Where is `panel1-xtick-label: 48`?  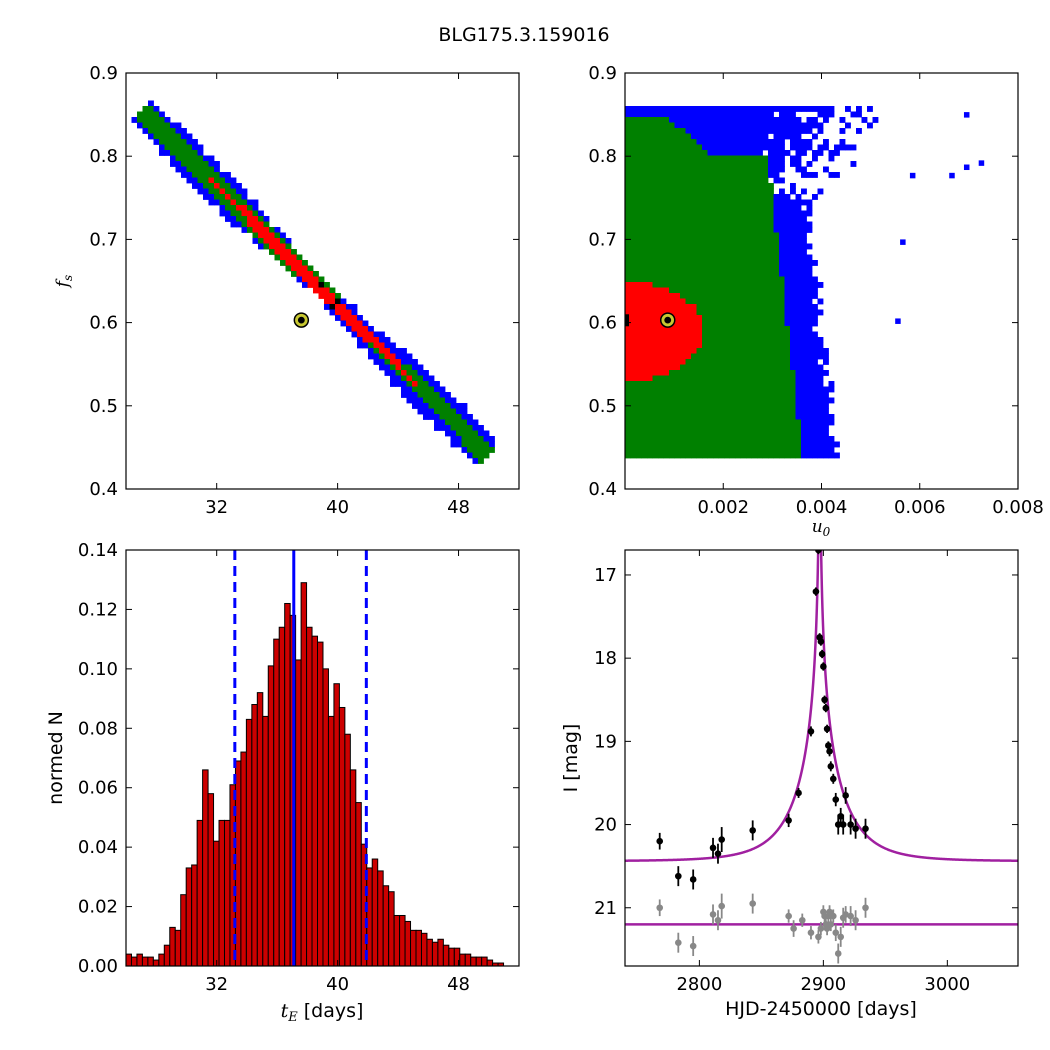
panel1-xtick-label: 48 is located at coordinates (458, 507).